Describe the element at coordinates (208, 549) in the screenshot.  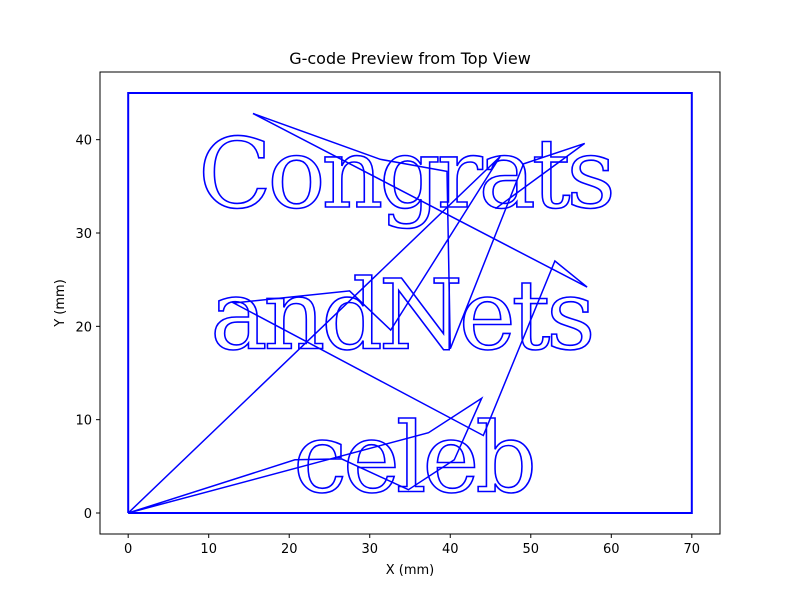
I see `x-tick-label: 10` at that location.